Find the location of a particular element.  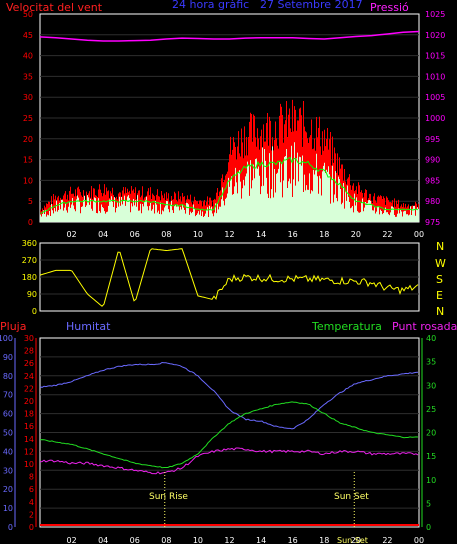

rain-tick: 2 is located at coordinates (31, 514).